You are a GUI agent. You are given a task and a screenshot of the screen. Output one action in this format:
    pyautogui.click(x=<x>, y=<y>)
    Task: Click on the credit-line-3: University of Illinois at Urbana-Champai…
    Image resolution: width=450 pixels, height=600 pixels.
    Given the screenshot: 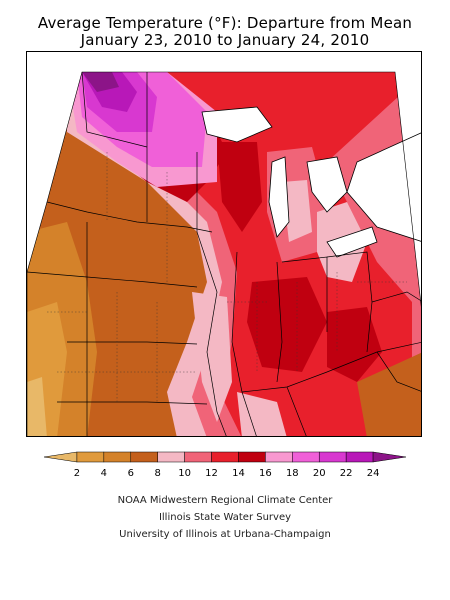 What is the action you would take?
    pyautogui.click(x=225, y=534)
    